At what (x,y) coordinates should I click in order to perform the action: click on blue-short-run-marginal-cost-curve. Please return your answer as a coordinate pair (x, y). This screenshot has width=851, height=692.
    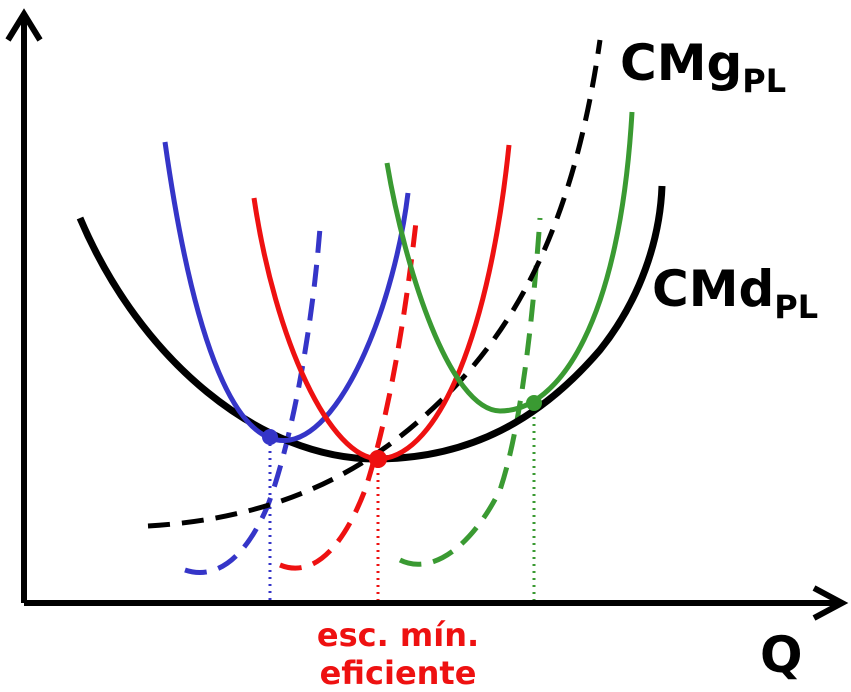
    Looking at the image, I should click on (253, 401).